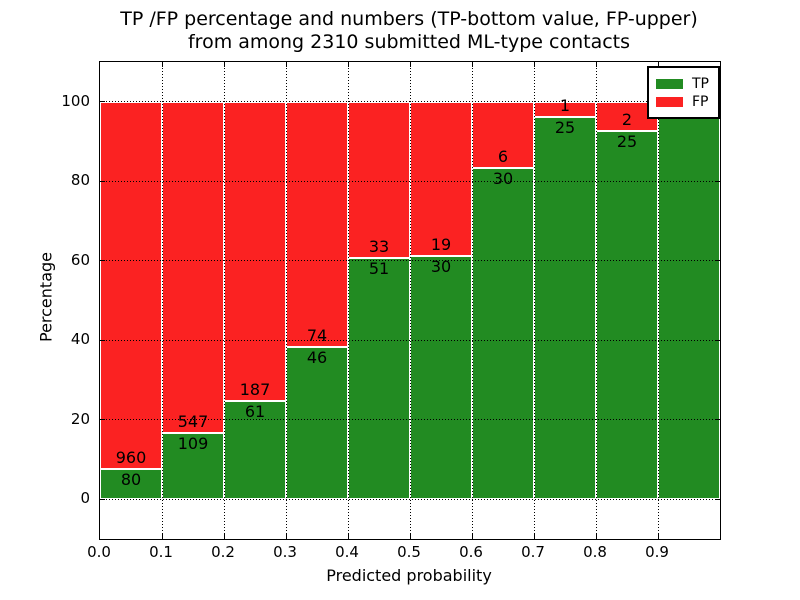  What do you see at coordinates (565, 106) in the screenshot?
I see `fp-count-label: 1` at bounding box center [565, 106].